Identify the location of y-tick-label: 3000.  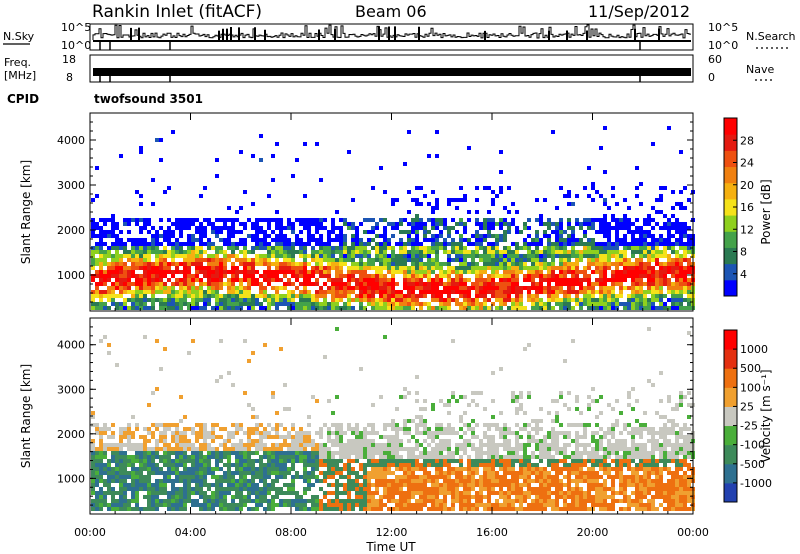
(71, 185).